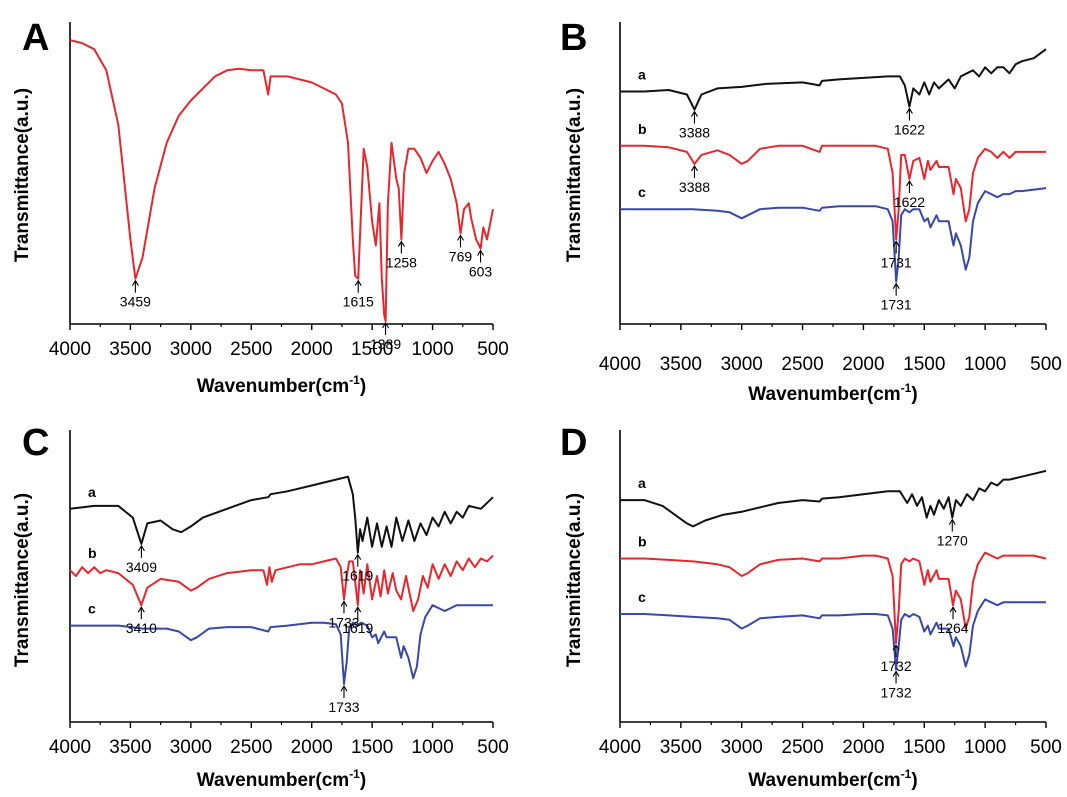 The width and height of the screenshot is (1067, 797). Describe the element at coordinates (481, 272) in the screenshot. I see `peak-label: 603` at that location.